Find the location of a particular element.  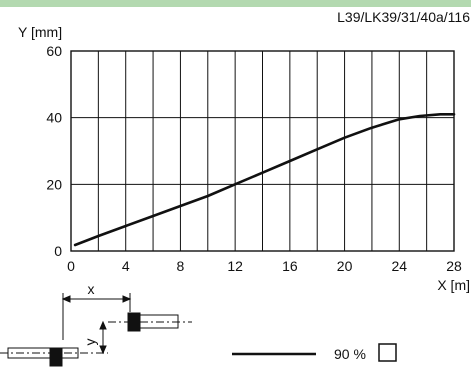

header-accent-bar is located at coordinates (235, 3).